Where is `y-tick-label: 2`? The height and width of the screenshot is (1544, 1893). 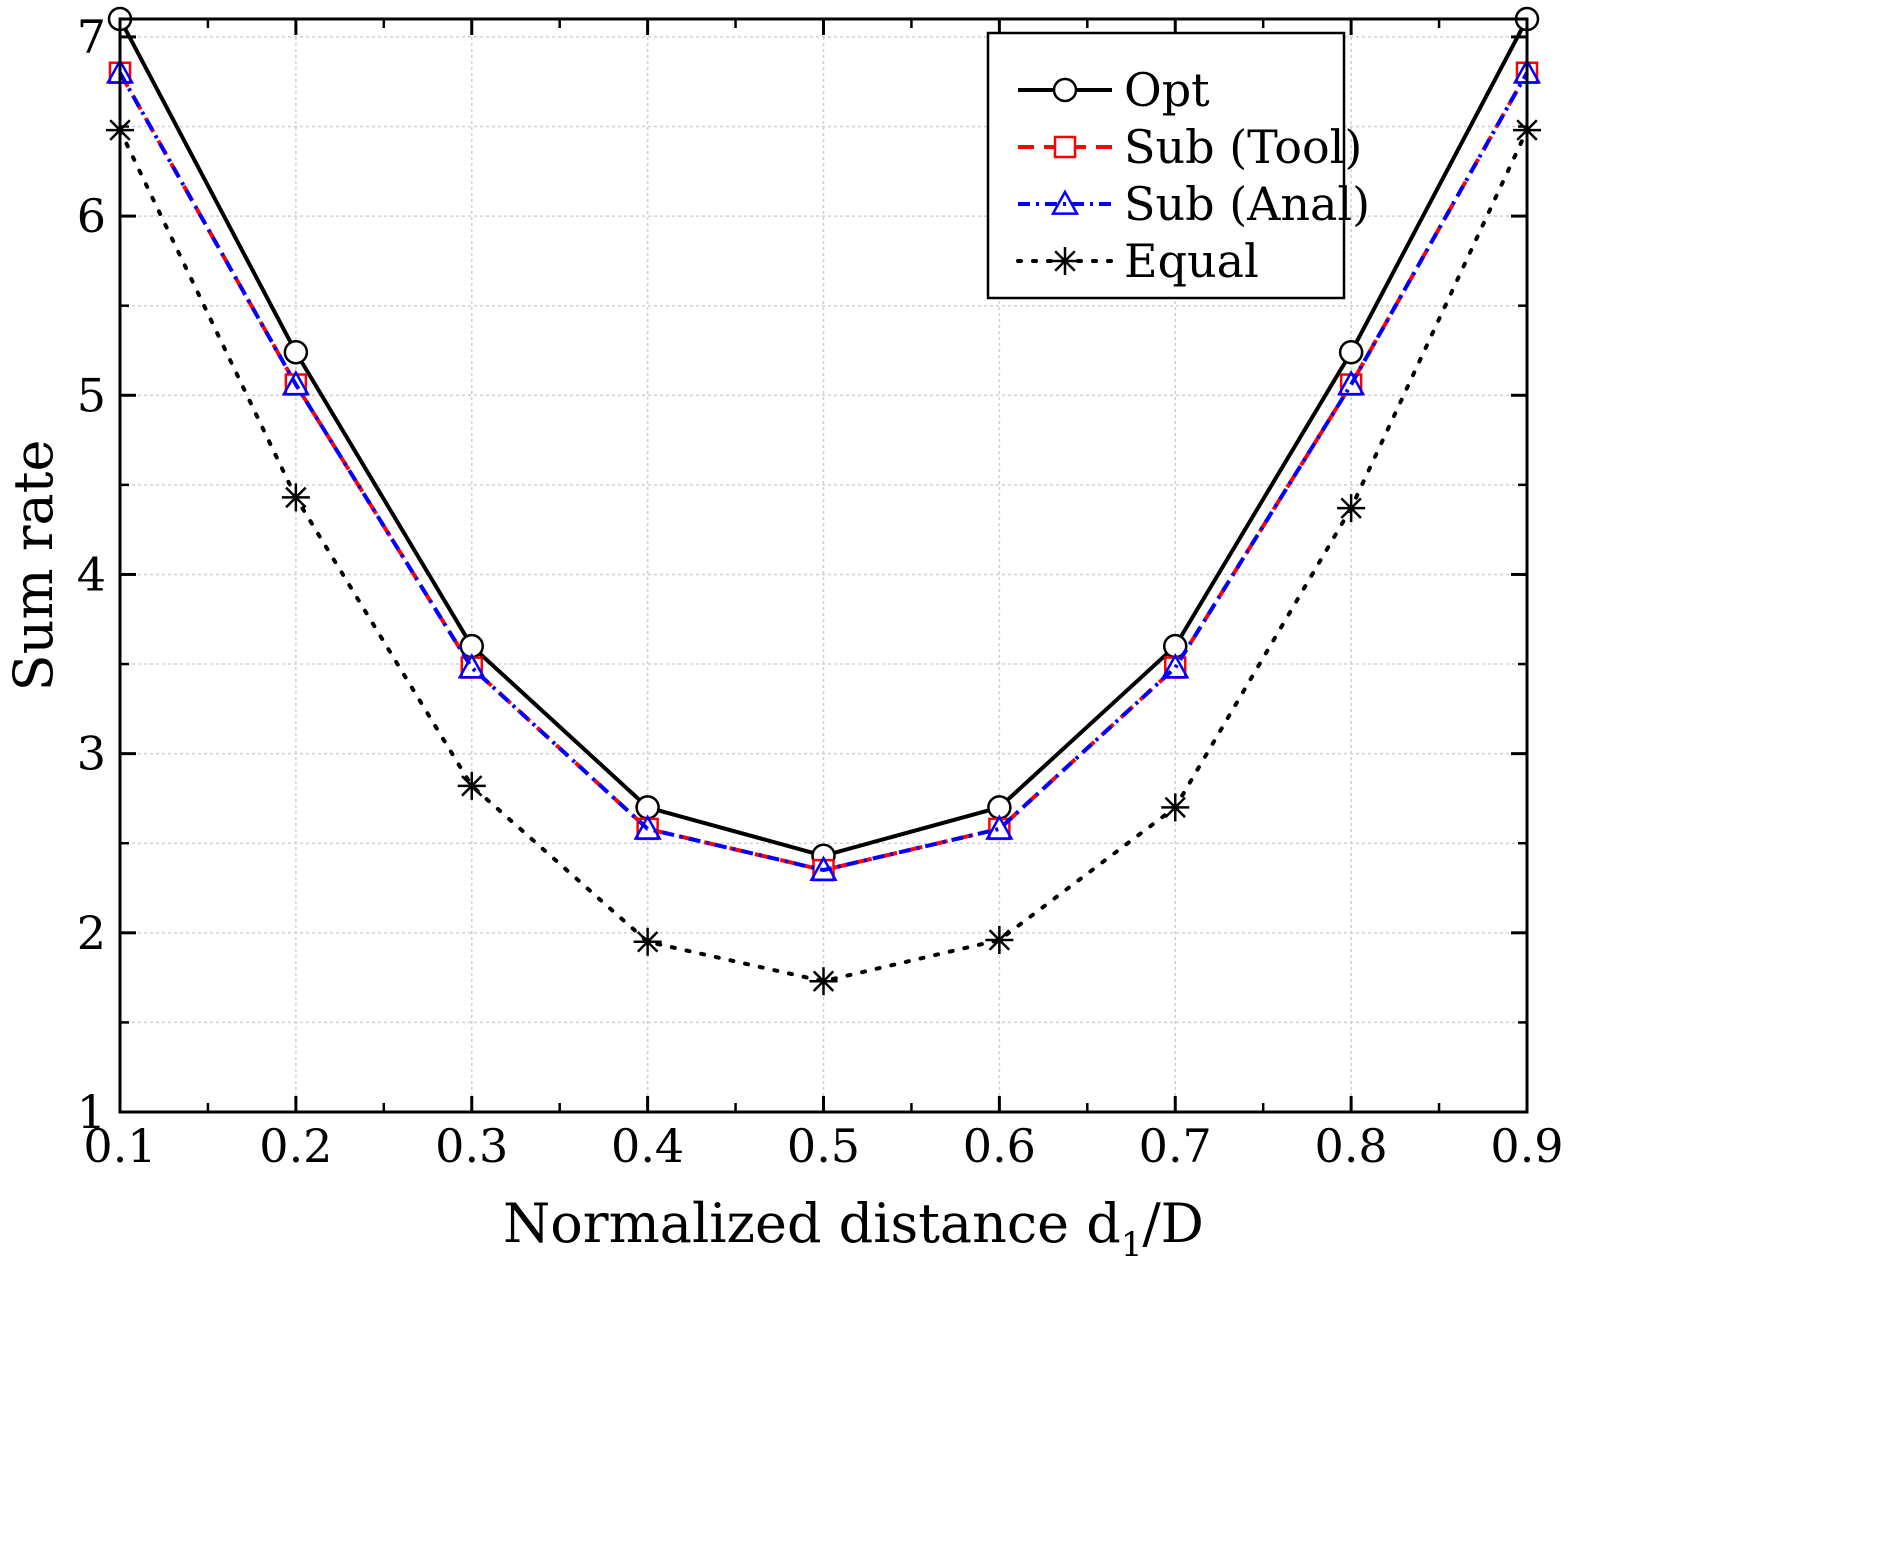
y-tick-label: 2 is located at coordinates (91, 933).